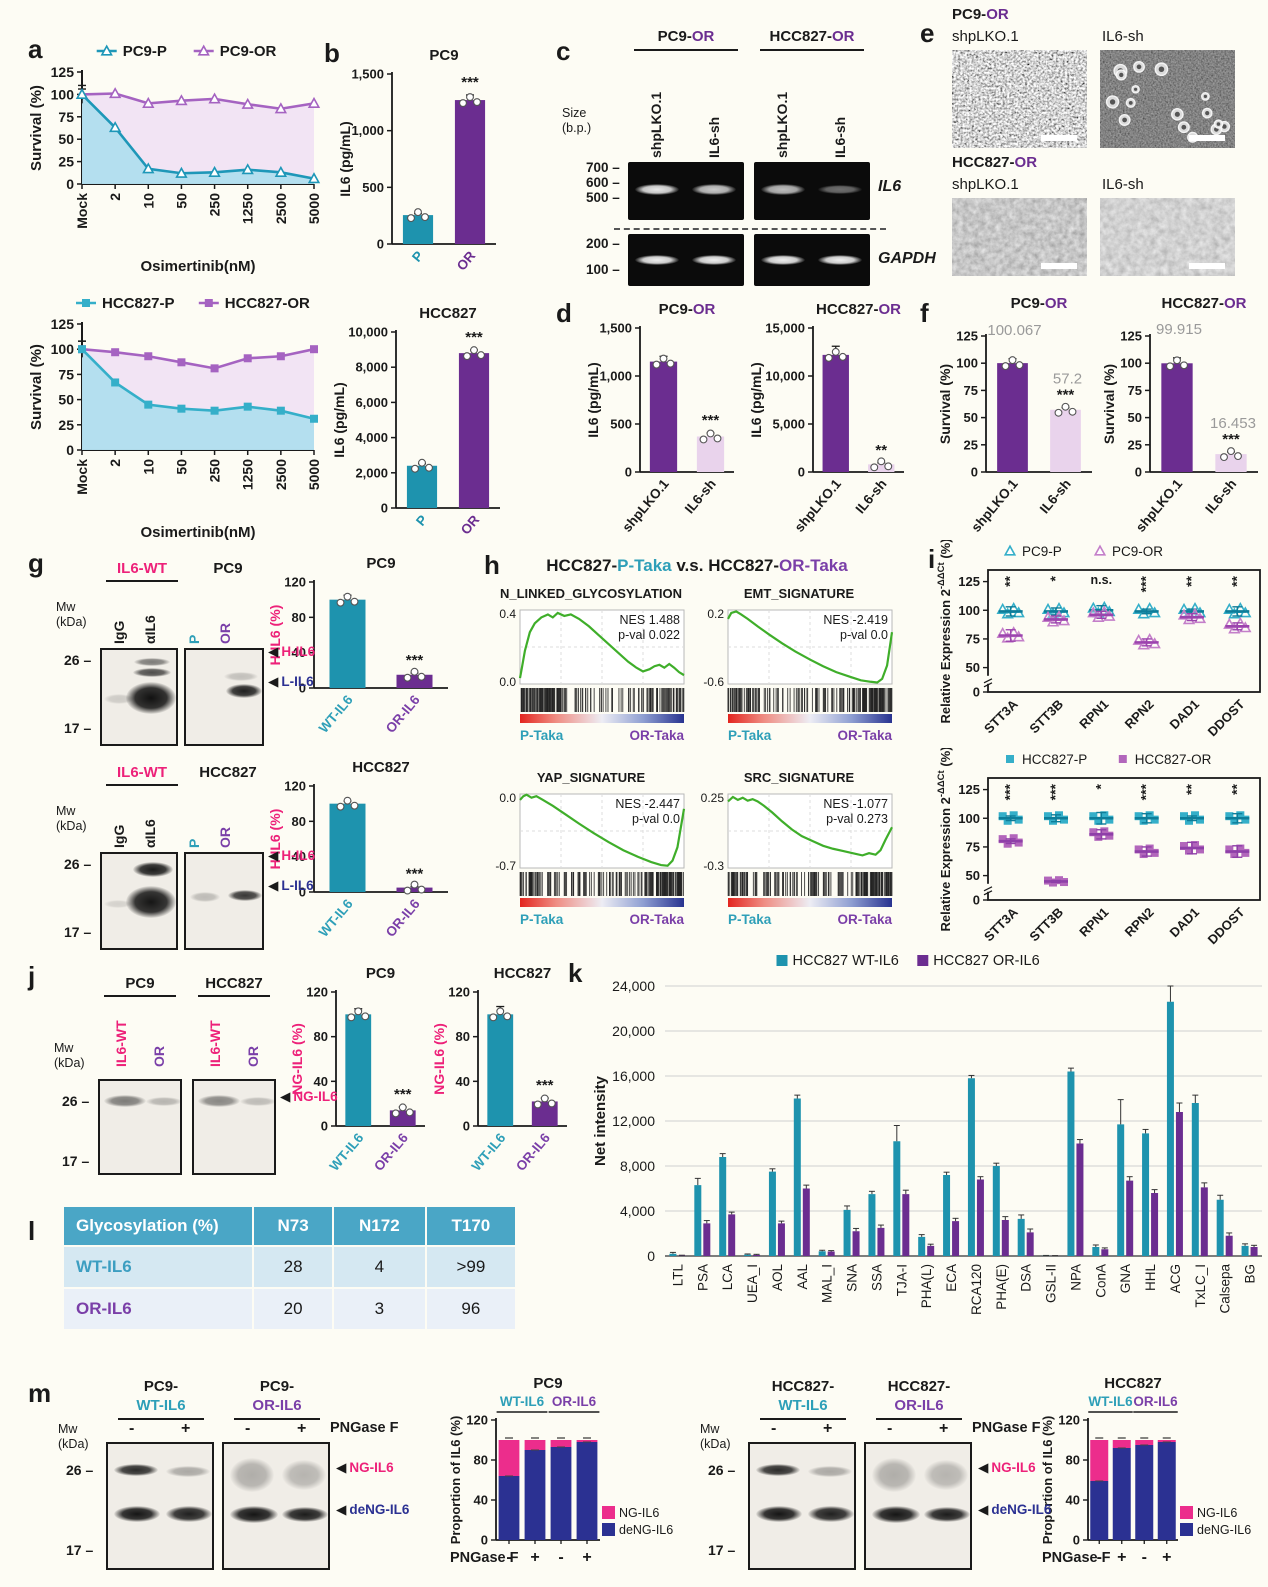  What do you see at coordinates (371, 402) in the screenshot?
I see `y-tick: 6,000` at bounding box center [371, 402].